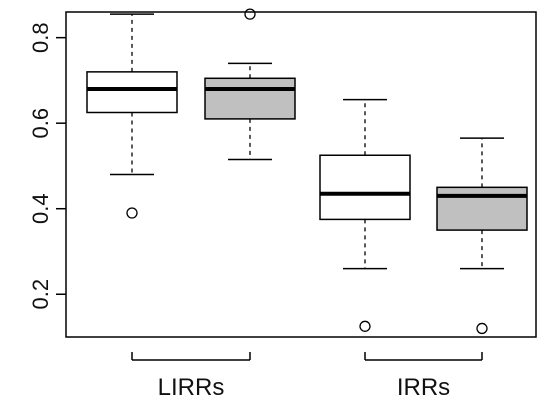 This screenshot has height=406, width=541. Describe the element at coordinates (40, 294) in the screenshot. I see `y-tick-label: 0.2` at that location.